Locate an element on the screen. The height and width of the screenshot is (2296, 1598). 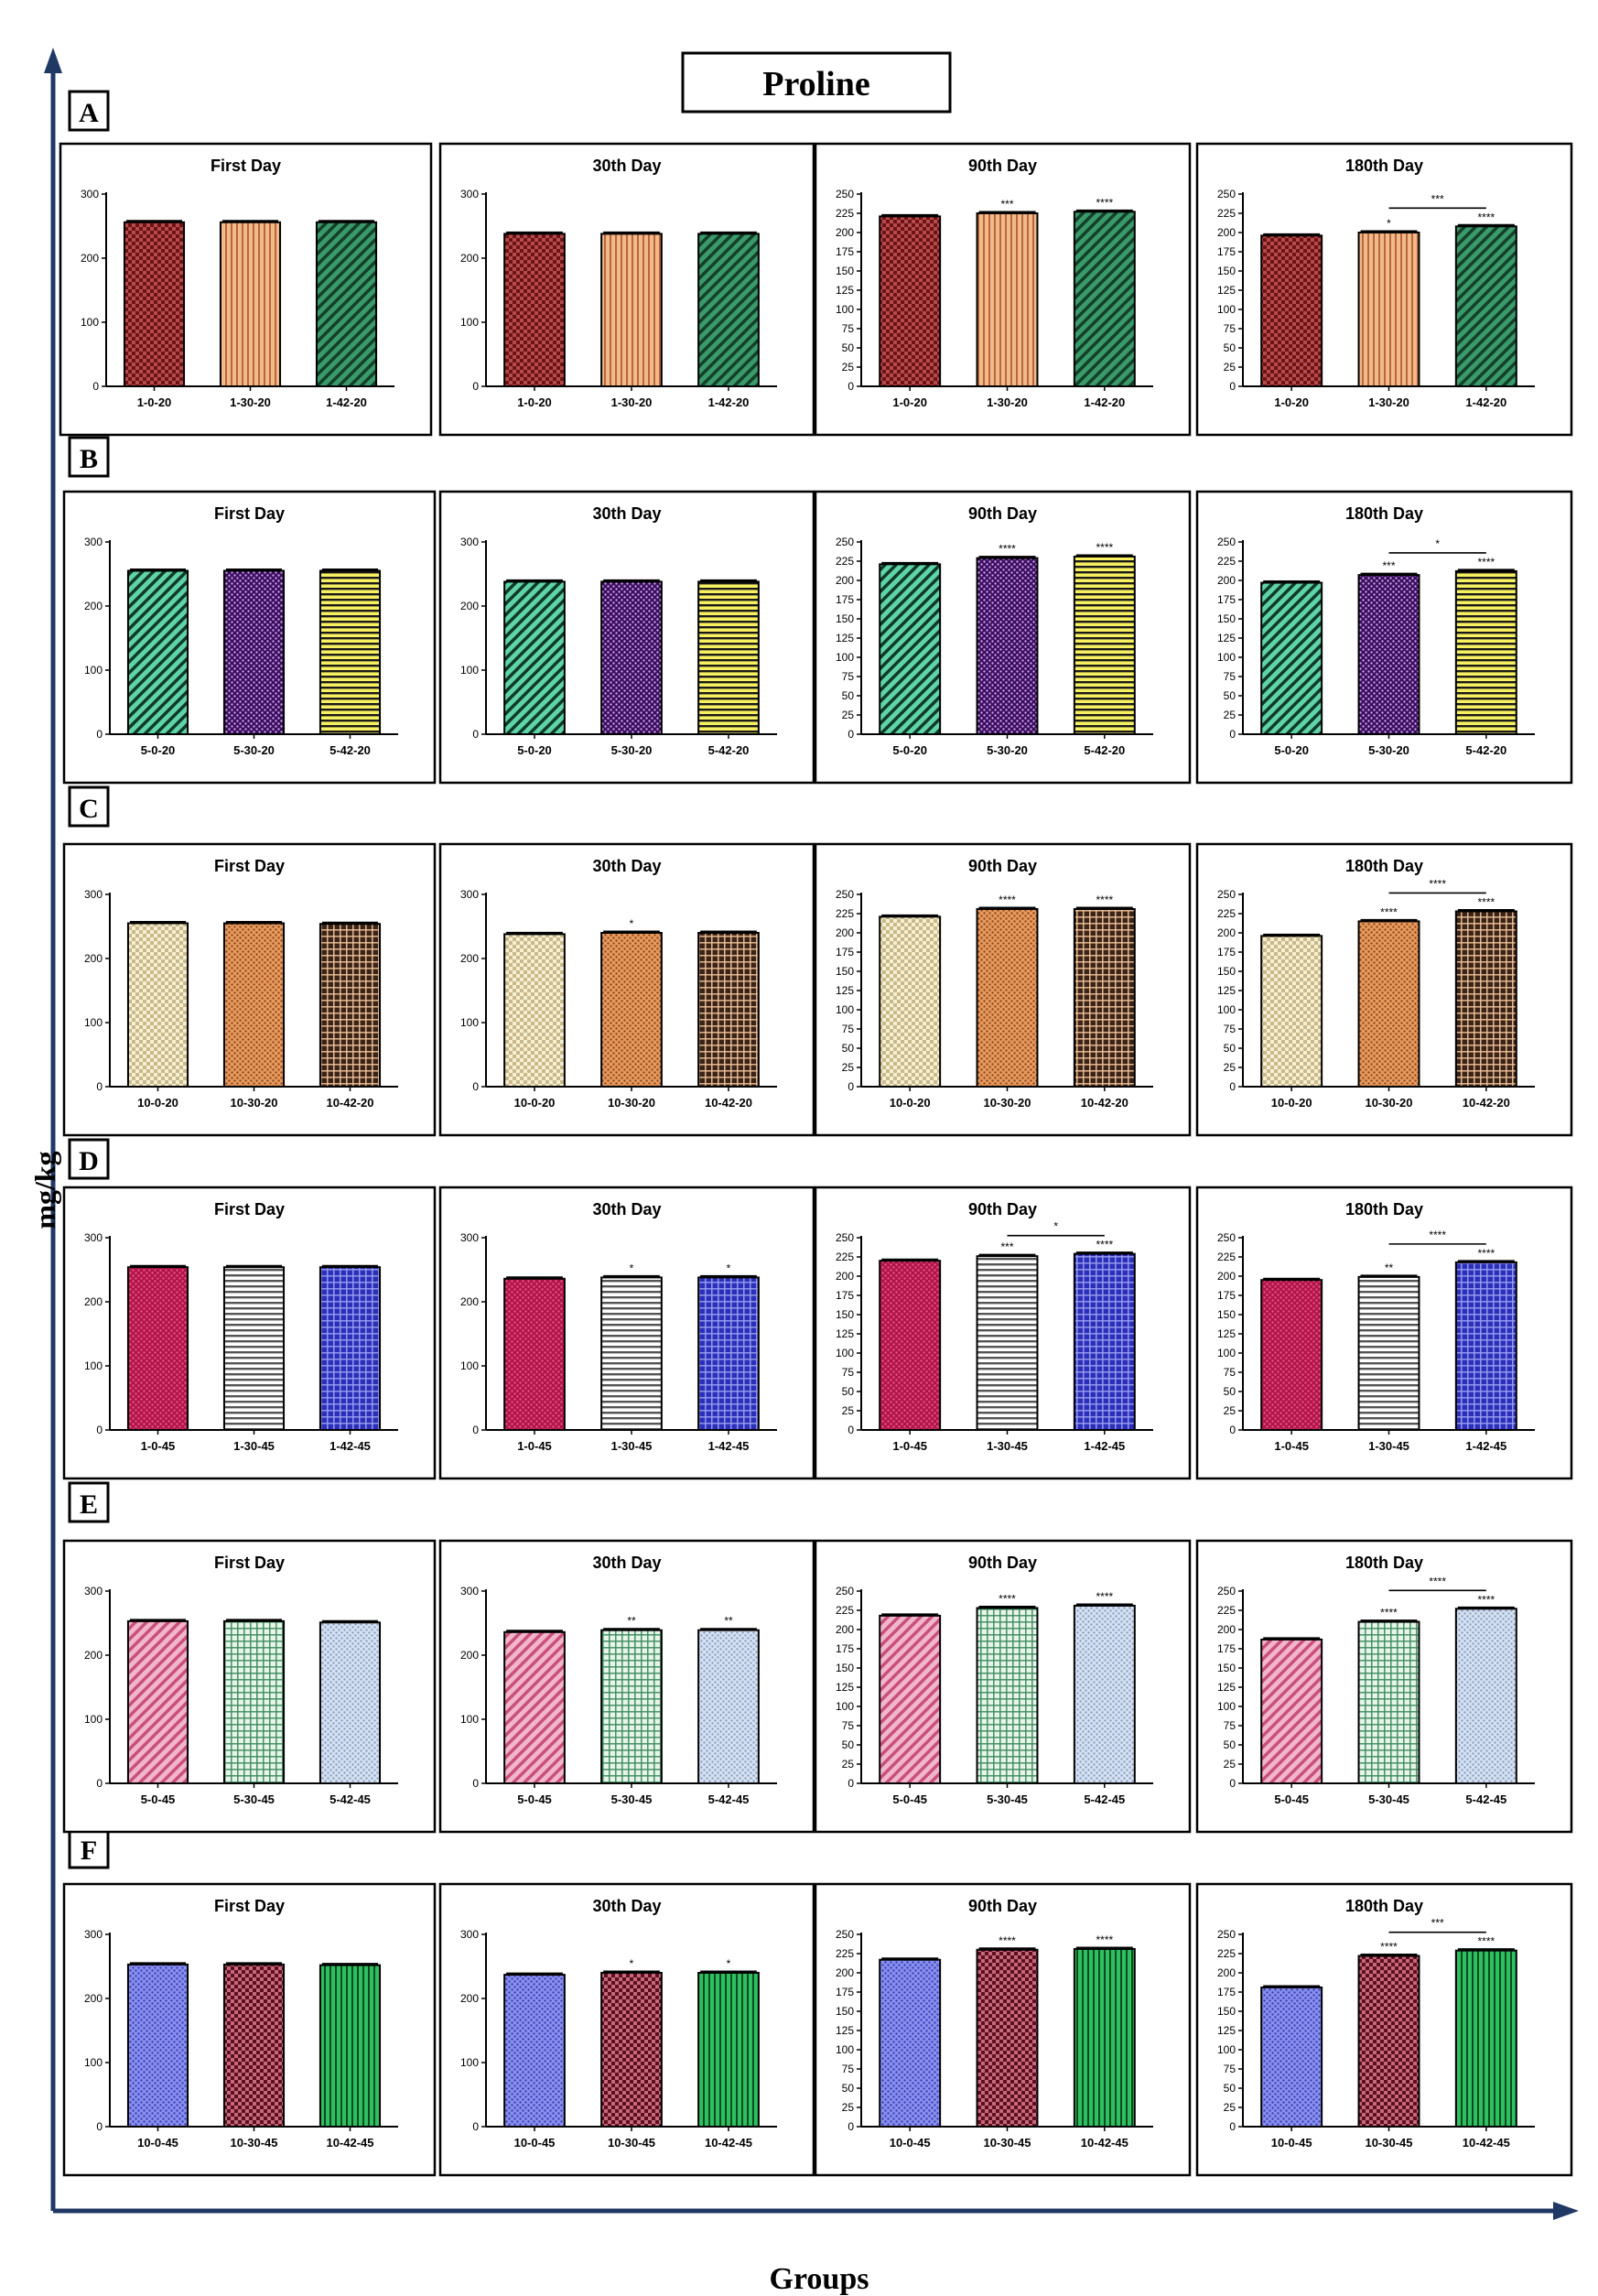
panel-e-1: First Day 0 100 200 300 5-0-45 5-30-45 5-42-45 is located at coordinates (249, 1687).